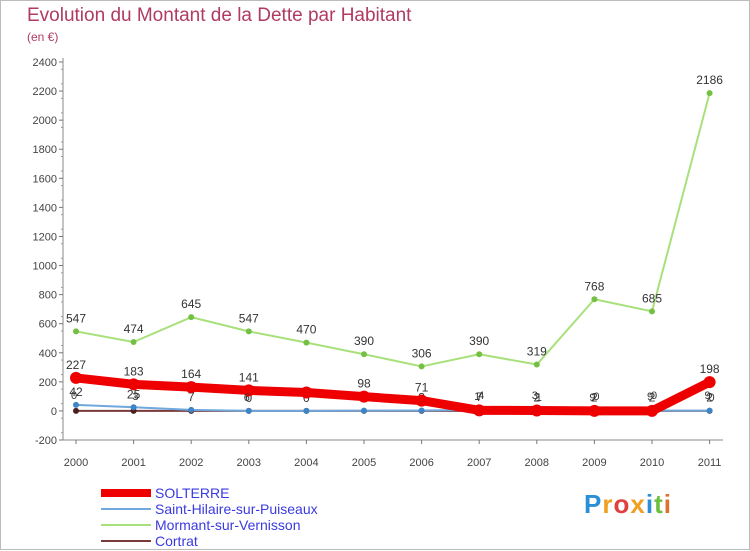 This screenshot has height=551, width=750. Describe the element at coordinates (45, 92) in the screenshot. I see `y-tick-label: 2200` at that location.